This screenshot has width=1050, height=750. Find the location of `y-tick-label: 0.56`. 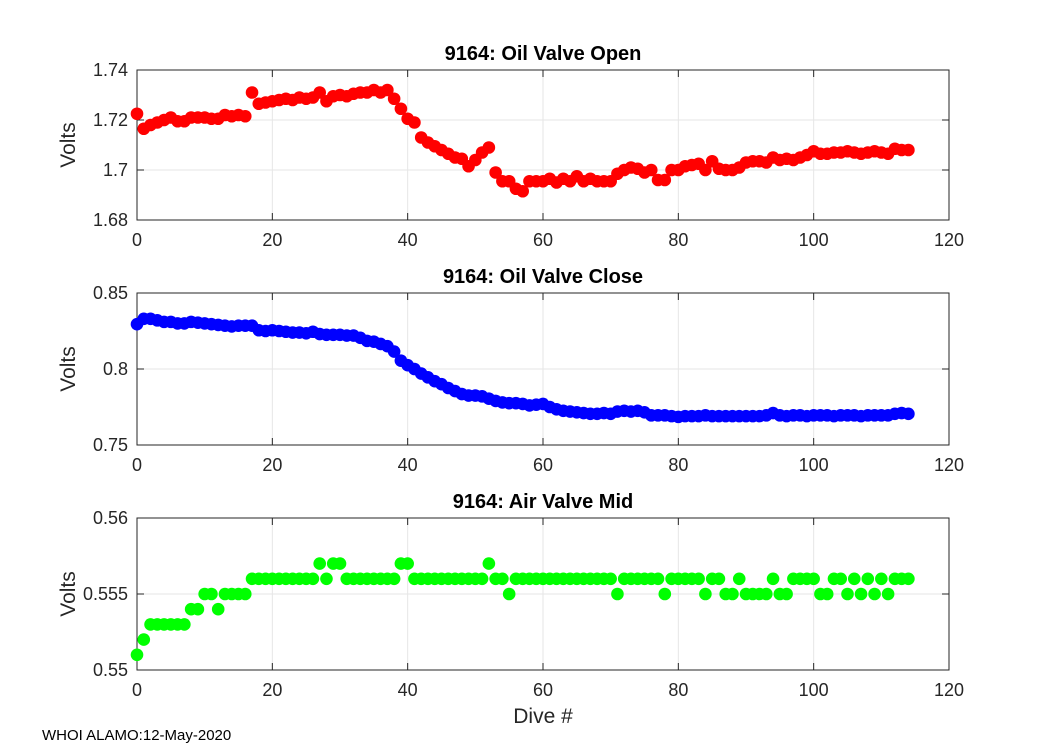

y-tick-label: 0.56 is located at coordinates (110, 518).